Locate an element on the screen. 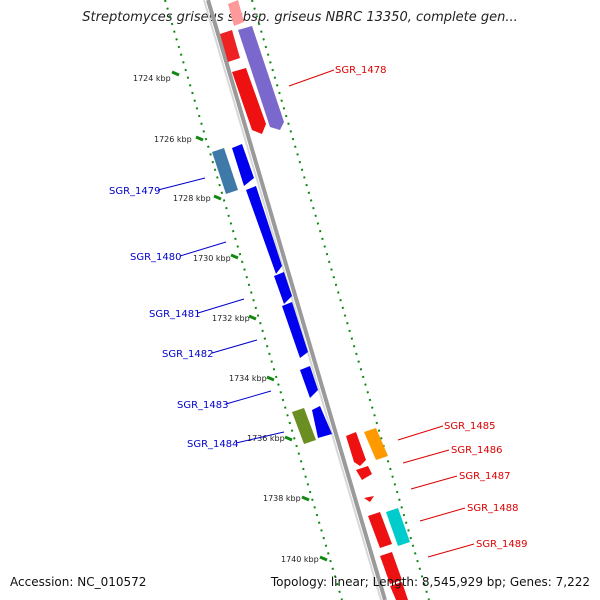 The height and width of the screenshot is (600, 600). gene-arrow-pink is located at coordinates (236, 13).